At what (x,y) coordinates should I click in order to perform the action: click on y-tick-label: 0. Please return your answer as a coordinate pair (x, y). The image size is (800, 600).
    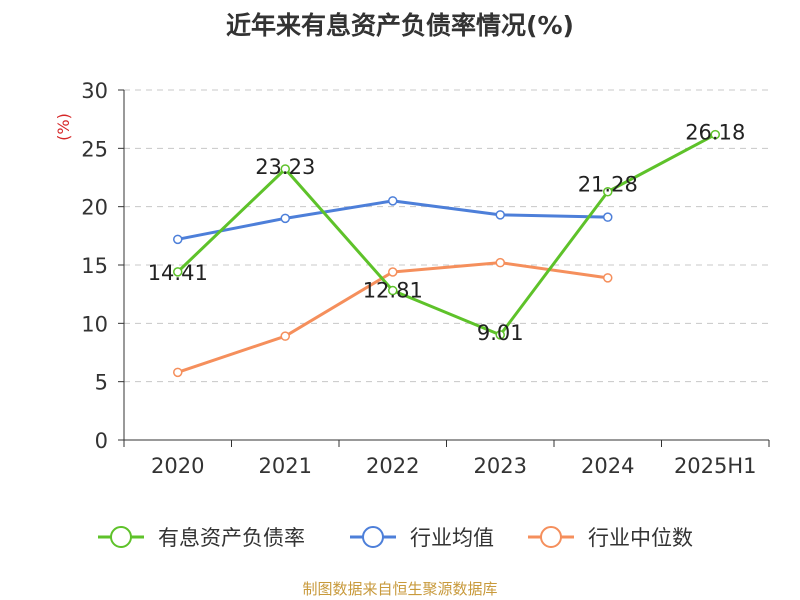
    Looking at the image, I should click on (101, 441).